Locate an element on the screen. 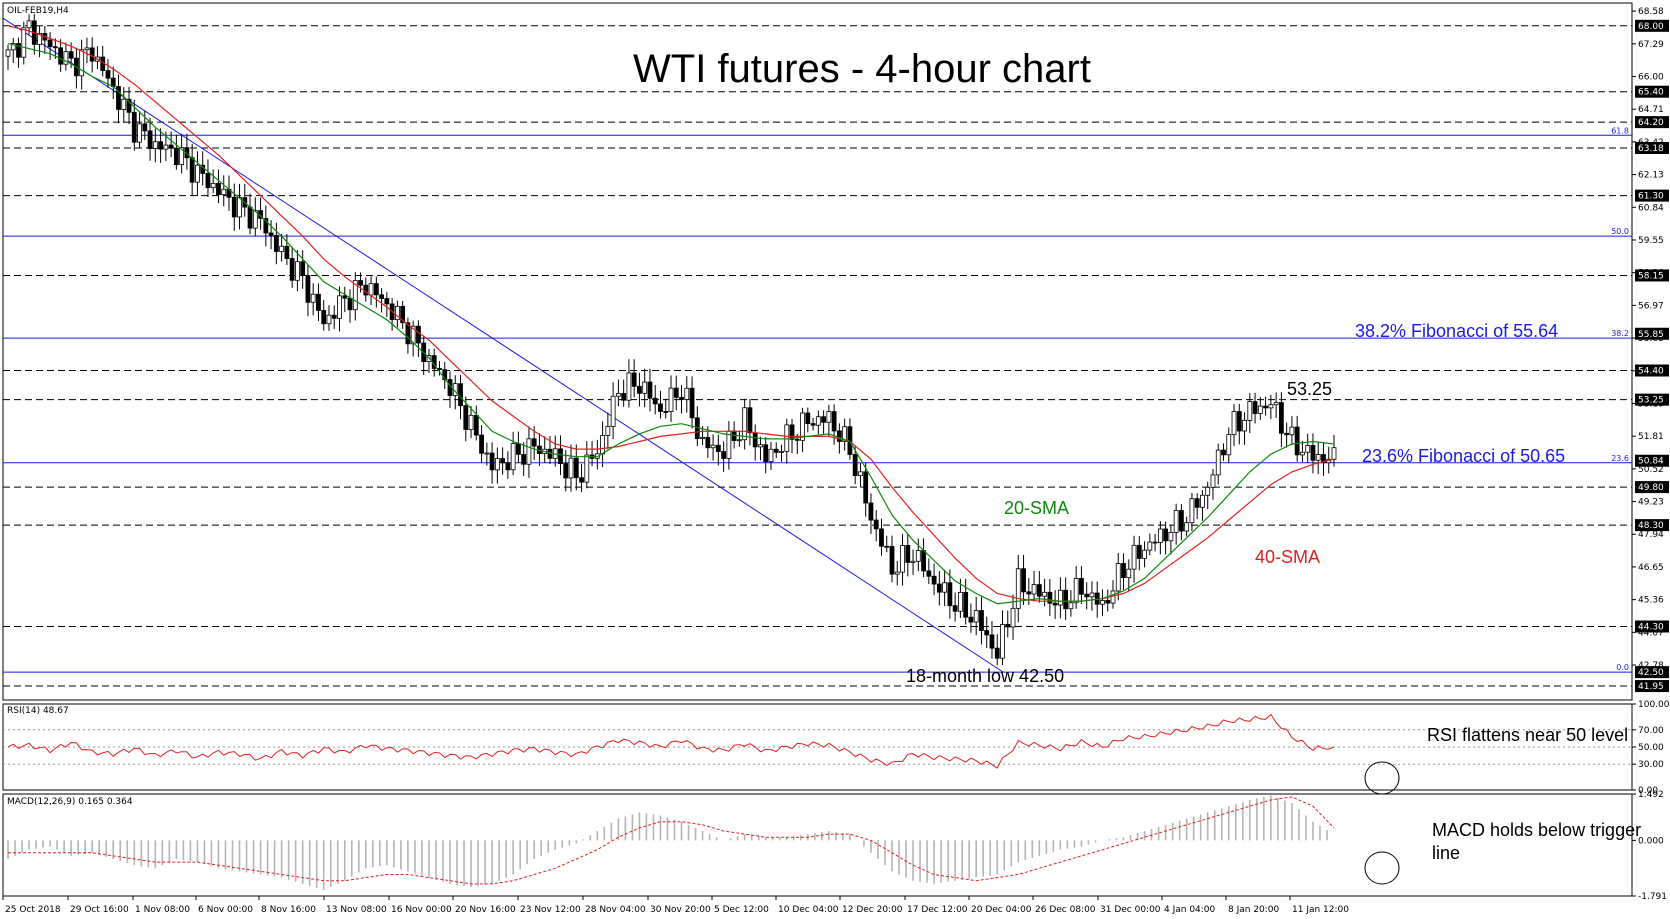 The image size is (1670, 919). price-tick-label: 50.52 is located at coordinates (1651, 470).